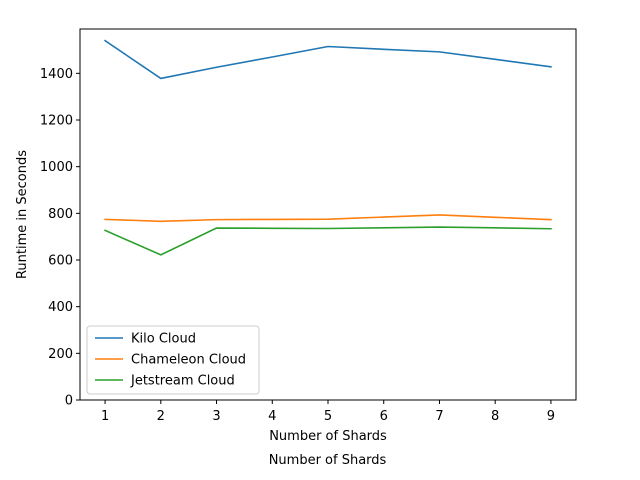 Image resolution: width=640 pixels, height=480 pixels. Describe the element at coordinates (60, 307) in the screenshot. I see `y-tick-label: 400` at that location.